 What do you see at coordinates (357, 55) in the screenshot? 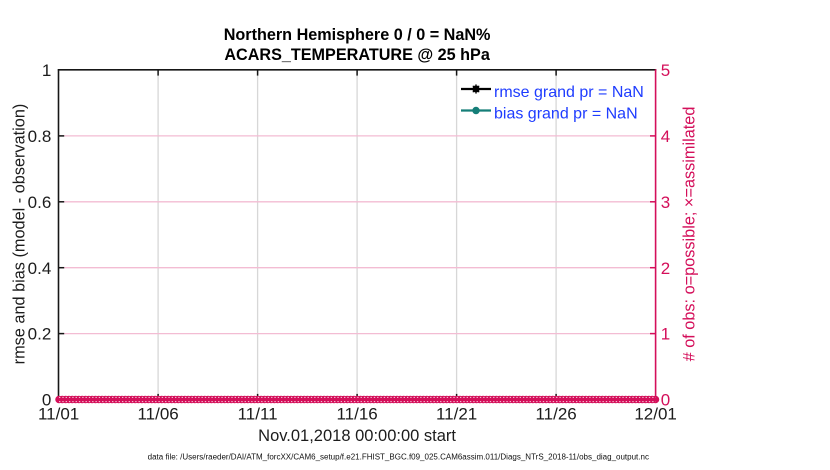
I see `svg-text: ACARS_TEMPERATURE @ 25 hPa` at bounding box center [357, 55].